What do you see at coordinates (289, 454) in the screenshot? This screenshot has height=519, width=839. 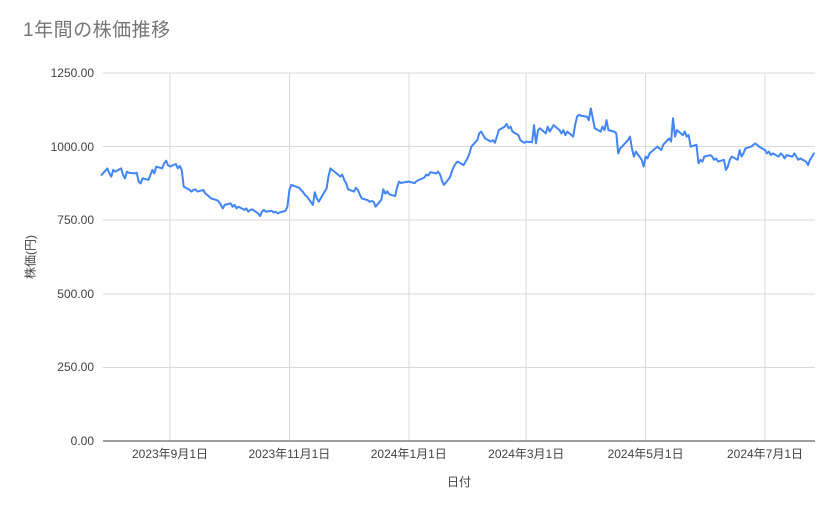 I see `x-tick-label: 2023年11月1日` at bounding box center [289, 454].